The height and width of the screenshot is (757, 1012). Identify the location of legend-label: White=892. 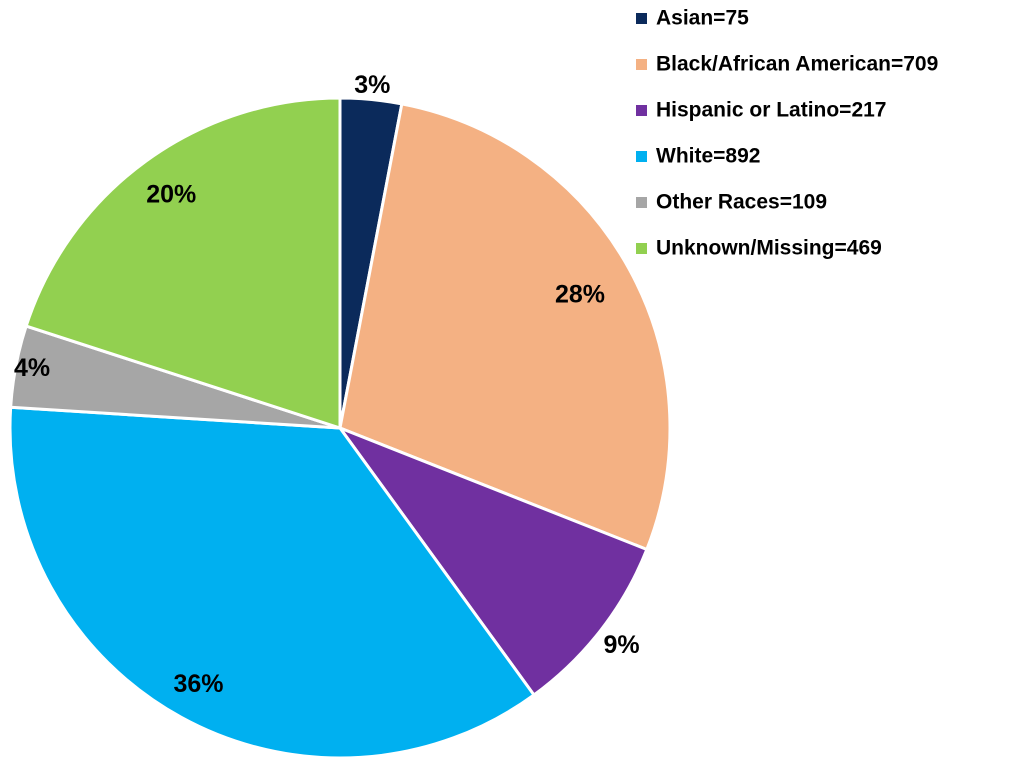
(708, 156).